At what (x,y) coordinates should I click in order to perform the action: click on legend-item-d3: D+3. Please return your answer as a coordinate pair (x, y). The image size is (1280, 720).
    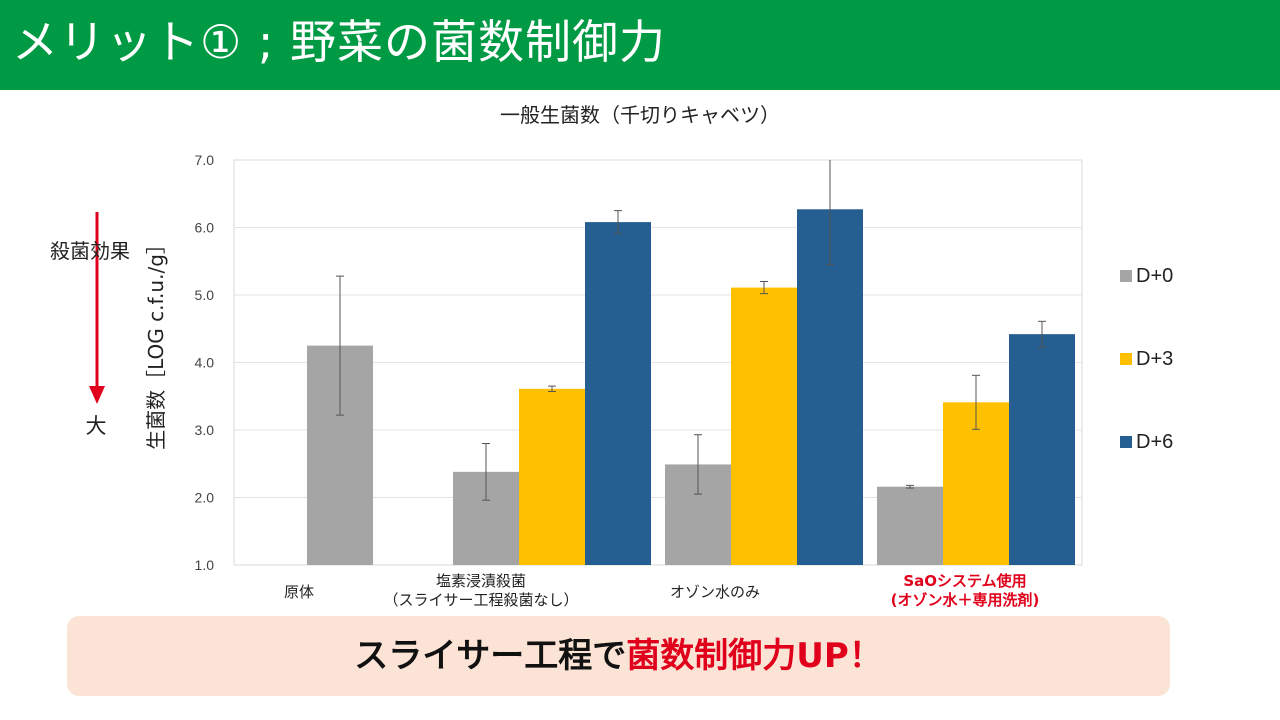
    Looking at the image, I should click on (1190, 359).